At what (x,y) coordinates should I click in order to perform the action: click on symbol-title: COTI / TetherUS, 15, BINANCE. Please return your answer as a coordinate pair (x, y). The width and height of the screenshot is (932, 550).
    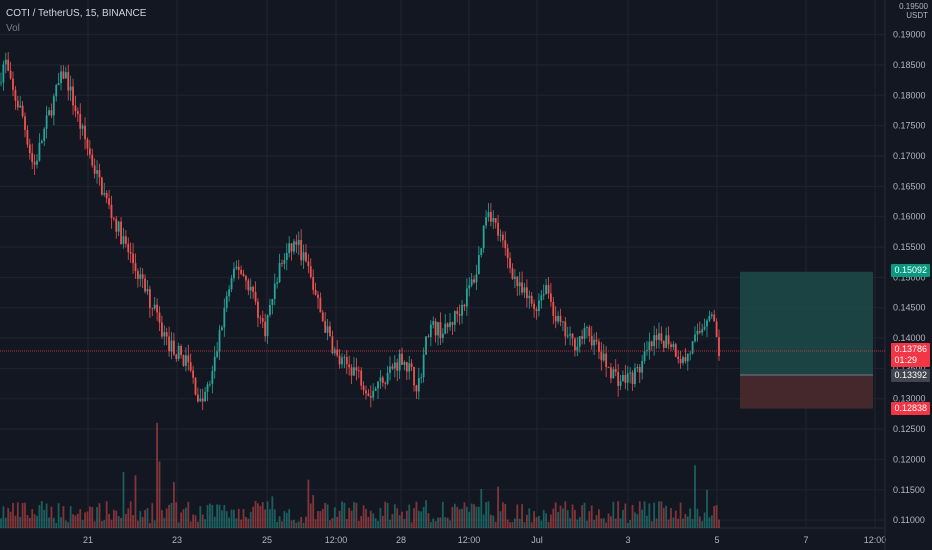
    Looking at the image, I should click on (76, 13).